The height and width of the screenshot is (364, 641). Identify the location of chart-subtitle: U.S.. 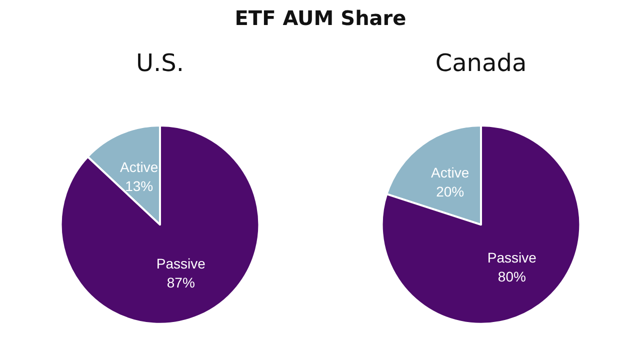
(160, 63).